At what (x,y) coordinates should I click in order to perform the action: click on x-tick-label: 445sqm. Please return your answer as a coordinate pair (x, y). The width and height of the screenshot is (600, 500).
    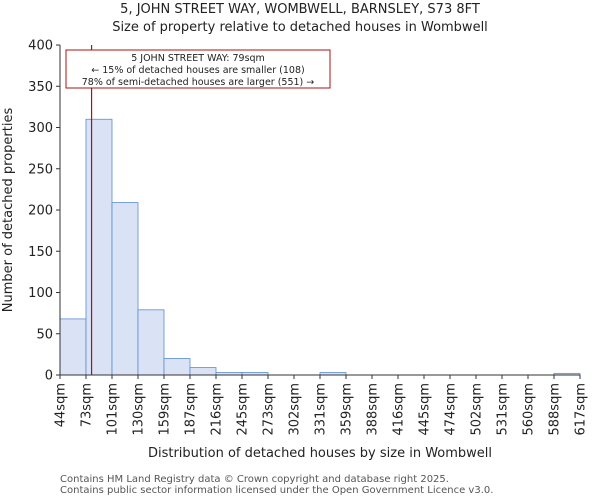
    Looking at the image, I should click on (425, 409).